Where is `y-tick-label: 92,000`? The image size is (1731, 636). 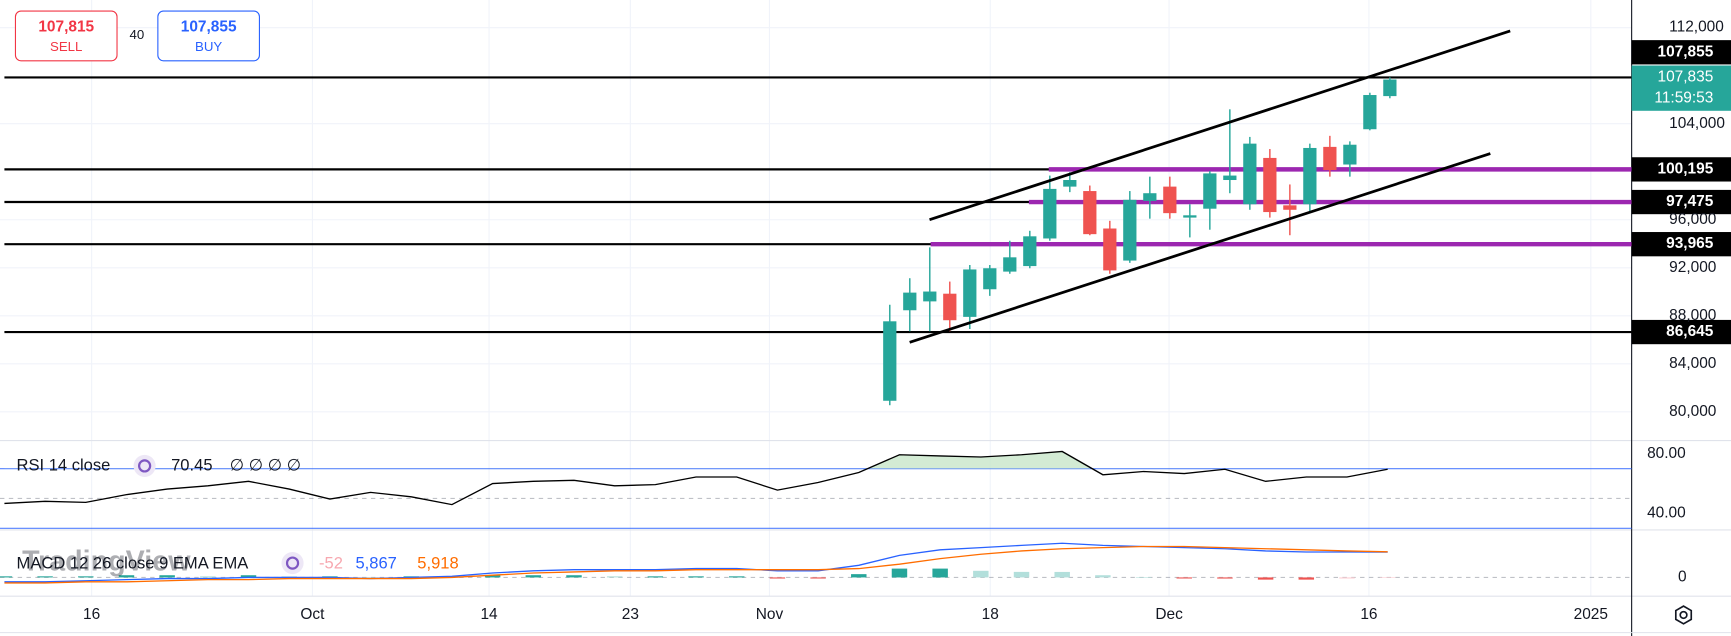
y-tick-label: 92,000 is located at coordinates (1692, 267).